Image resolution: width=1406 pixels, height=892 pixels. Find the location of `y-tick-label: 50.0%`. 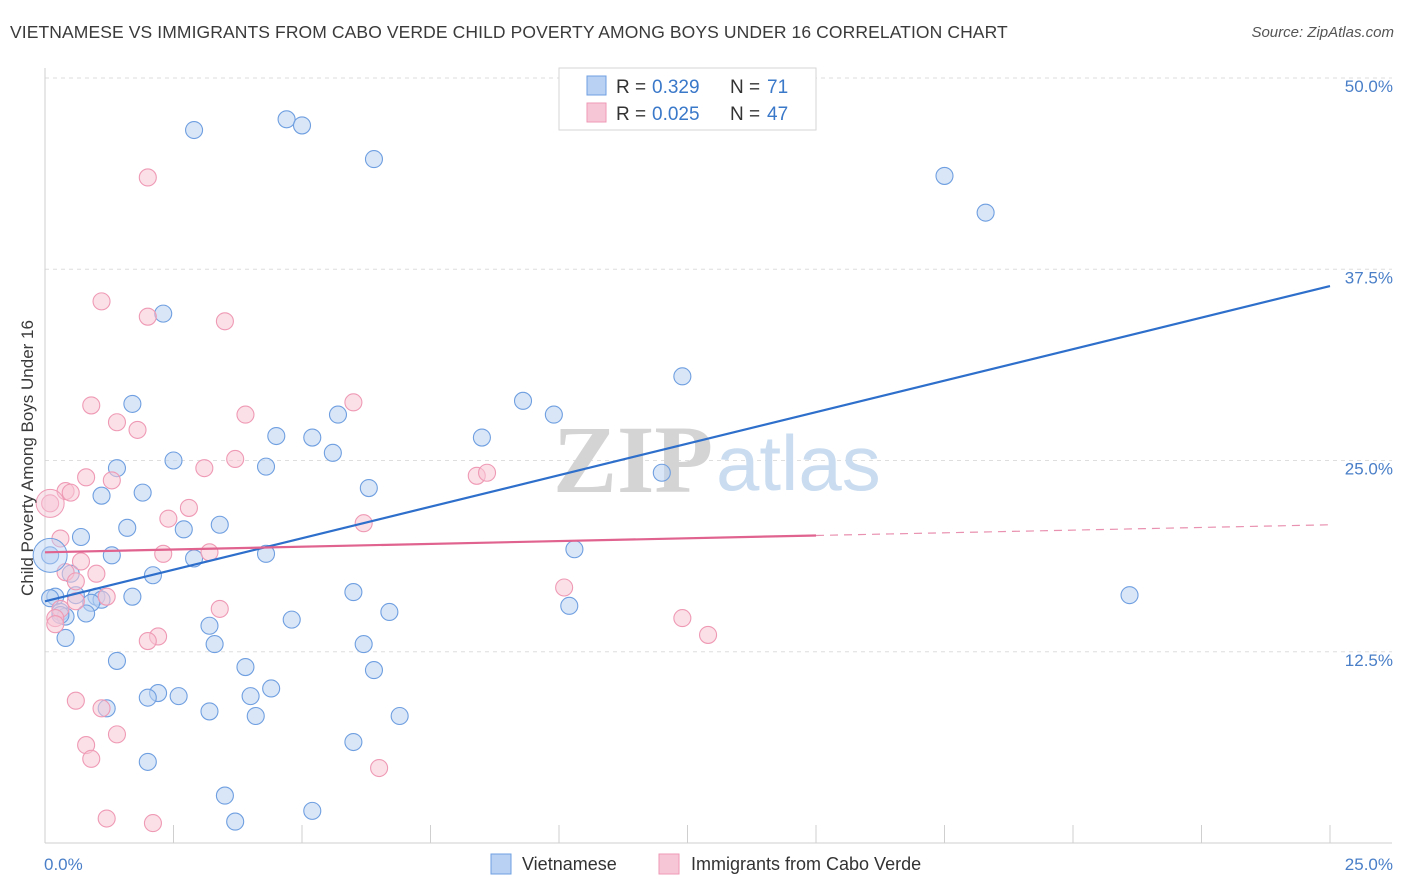

y-tick-label: 50.0% is located at coordinates (1369, 86).